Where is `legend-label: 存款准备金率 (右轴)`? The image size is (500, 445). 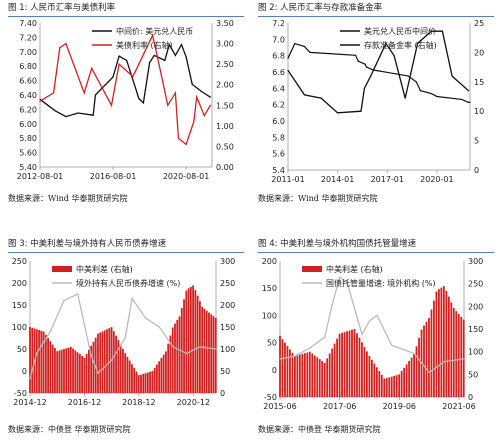
legend-label: 存款准备金率 (右轴) is located at coordinates (400, 45).